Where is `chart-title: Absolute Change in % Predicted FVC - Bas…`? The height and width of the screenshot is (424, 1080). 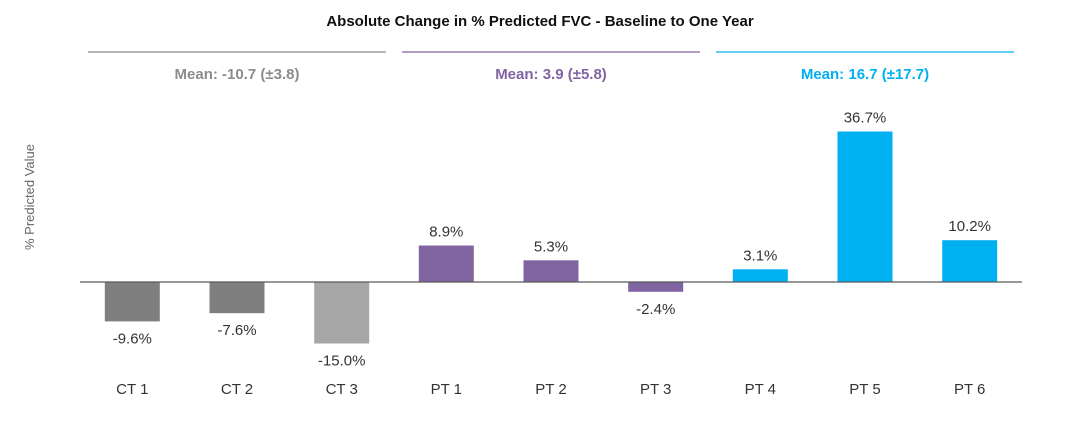
chart-title: Absolute Change in % Predicted FVC - Bas… is located at coordinates (539, 21).